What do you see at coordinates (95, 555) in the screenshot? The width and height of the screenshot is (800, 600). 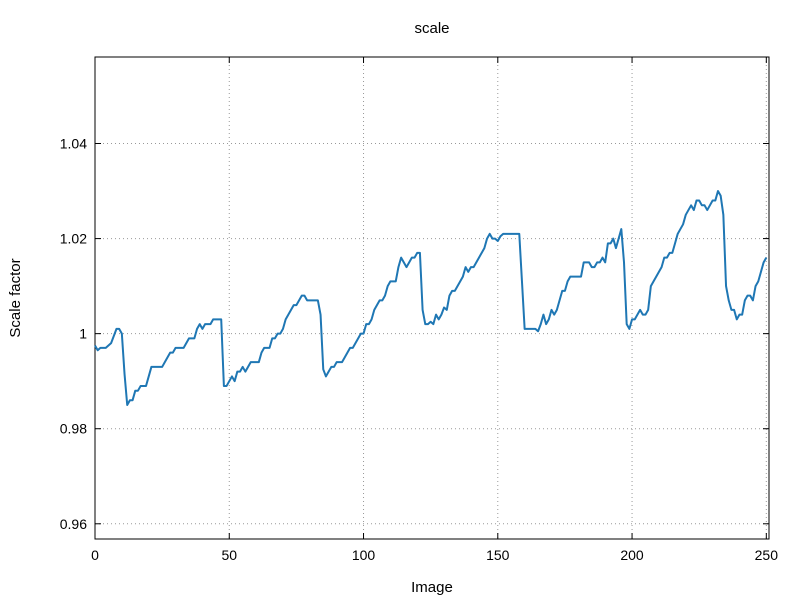 I see `x-tick-label: 0` at bounding box center [95, 555].